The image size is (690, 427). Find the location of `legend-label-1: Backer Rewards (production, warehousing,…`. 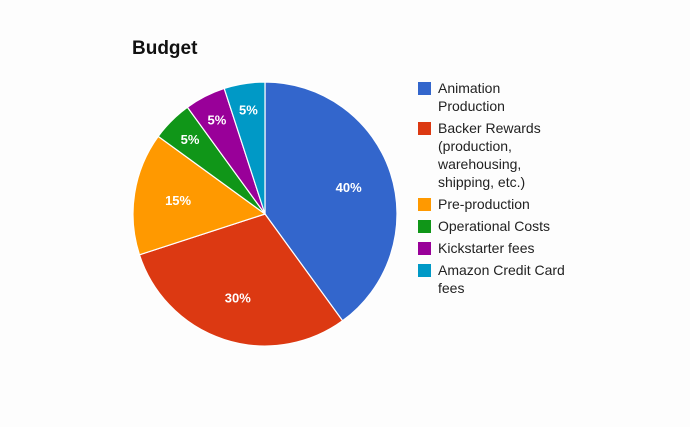

legend-label-1: Backer Rewards (production, warehousing,… is located at coordinates (489, 155).